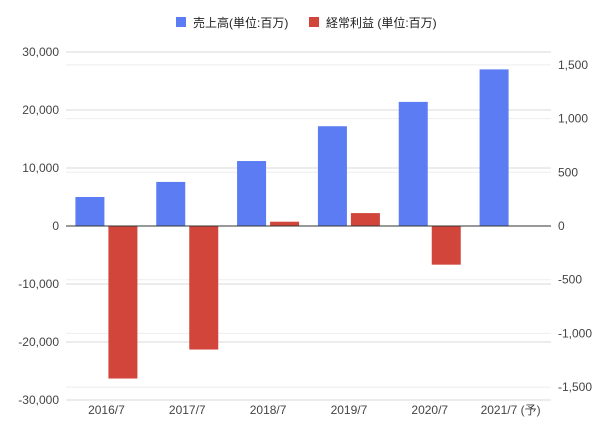  Describe the element at coordinates (429, 410) in the screenshot. I see `x-tick-label: 2020/7` at that location.